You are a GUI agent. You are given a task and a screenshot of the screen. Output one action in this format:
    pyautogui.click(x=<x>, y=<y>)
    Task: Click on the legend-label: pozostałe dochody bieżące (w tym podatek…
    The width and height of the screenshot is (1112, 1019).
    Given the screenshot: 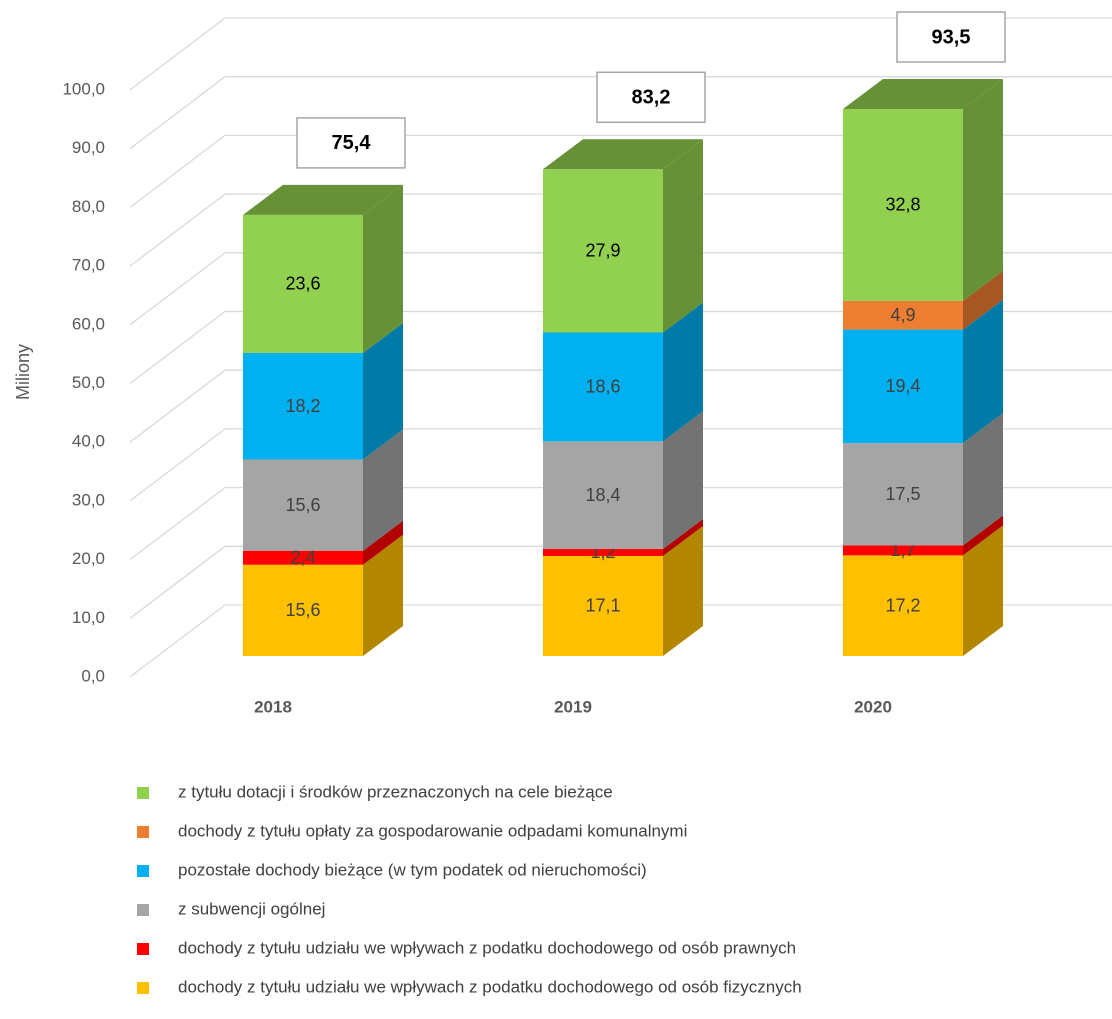 What is the action you would take?
    pyautogui.click(x=412, y=869)
    